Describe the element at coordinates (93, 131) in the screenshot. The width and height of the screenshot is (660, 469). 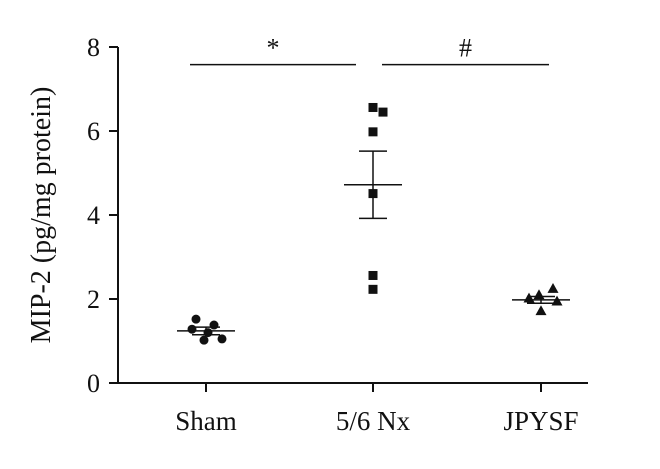
I see `y-tick-label: 6` at that location.